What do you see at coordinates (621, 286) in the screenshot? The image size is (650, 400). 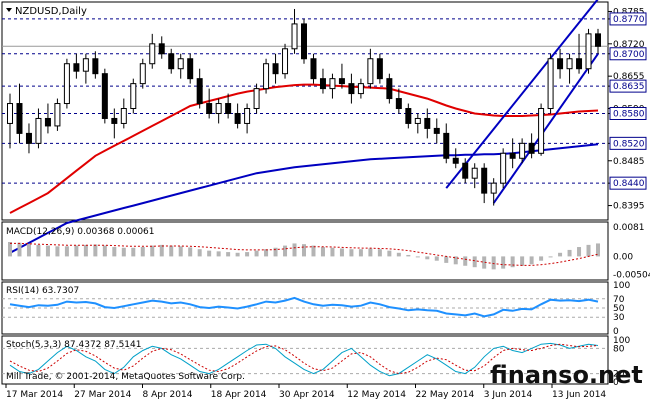 I see `rsi-tick-label: 100` at bounding box center [621, 286].